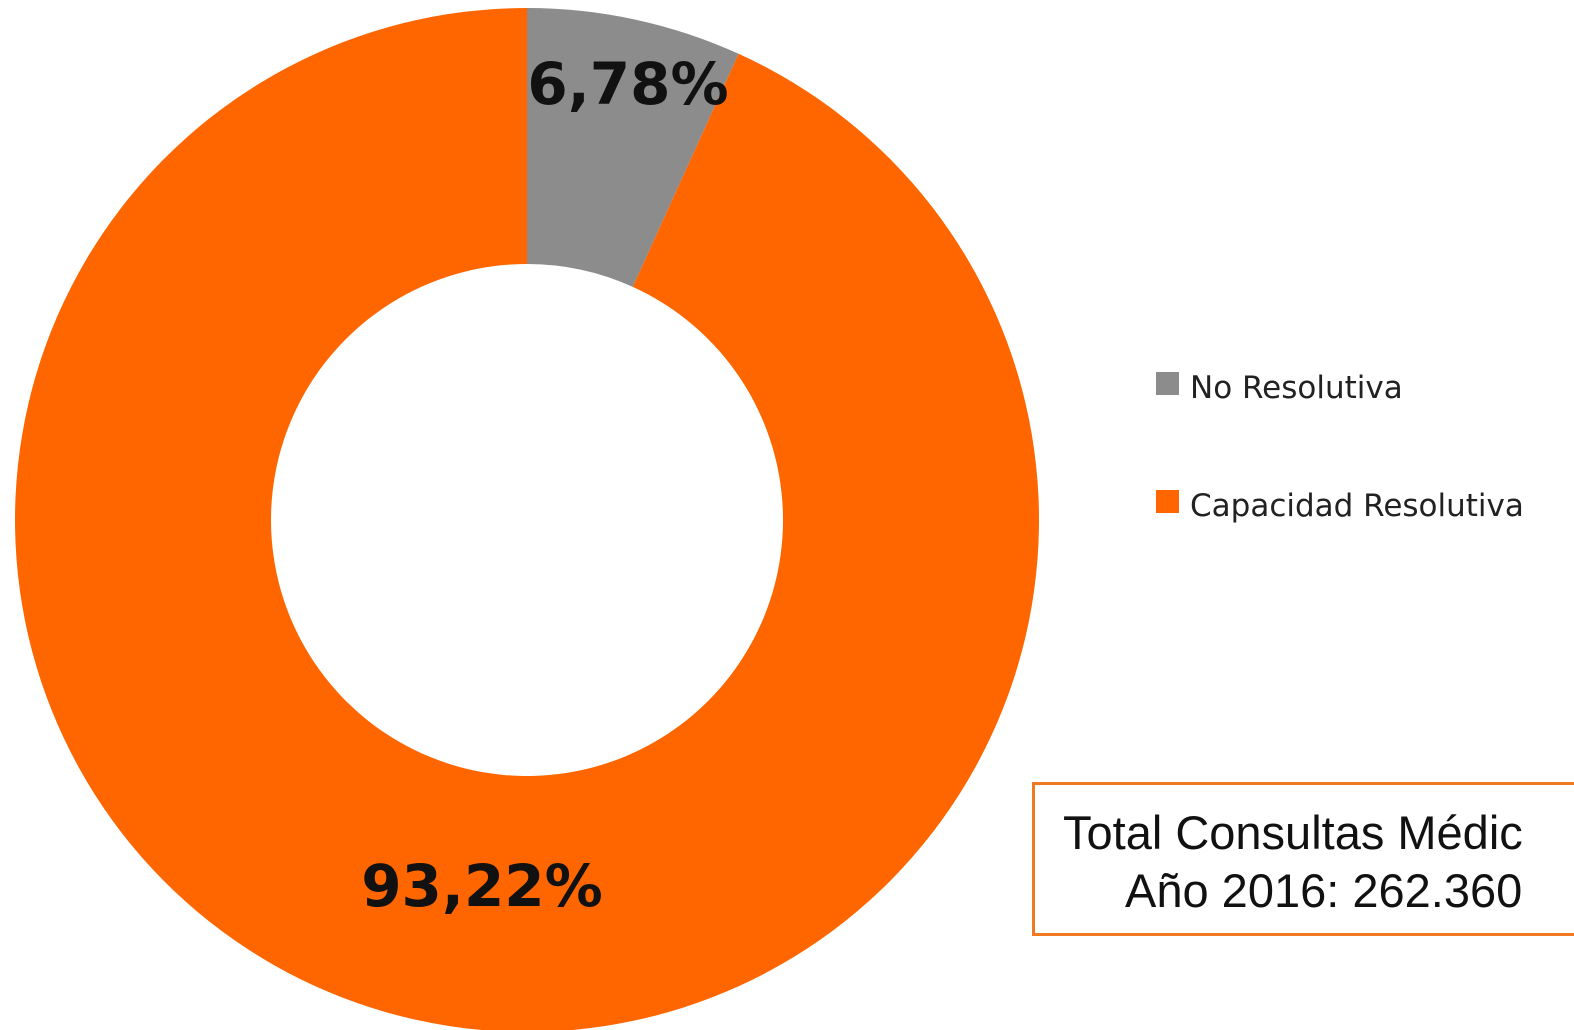 Image resolution: width=1574 pixels, height=1030 pixels. Describe the element at coordinates (1340, 447) in the screenshot. I see `legend: No Resolutiva Capacidad Resolutiva` at that location.